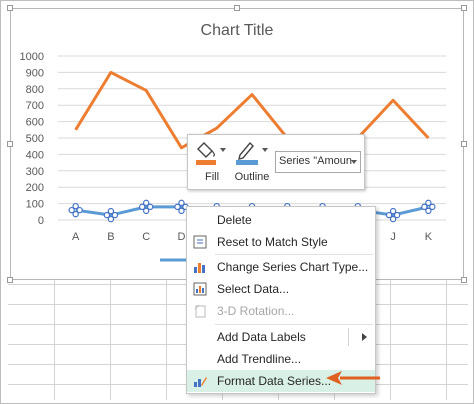  I want to click on delete-icon, so click(200, 220).